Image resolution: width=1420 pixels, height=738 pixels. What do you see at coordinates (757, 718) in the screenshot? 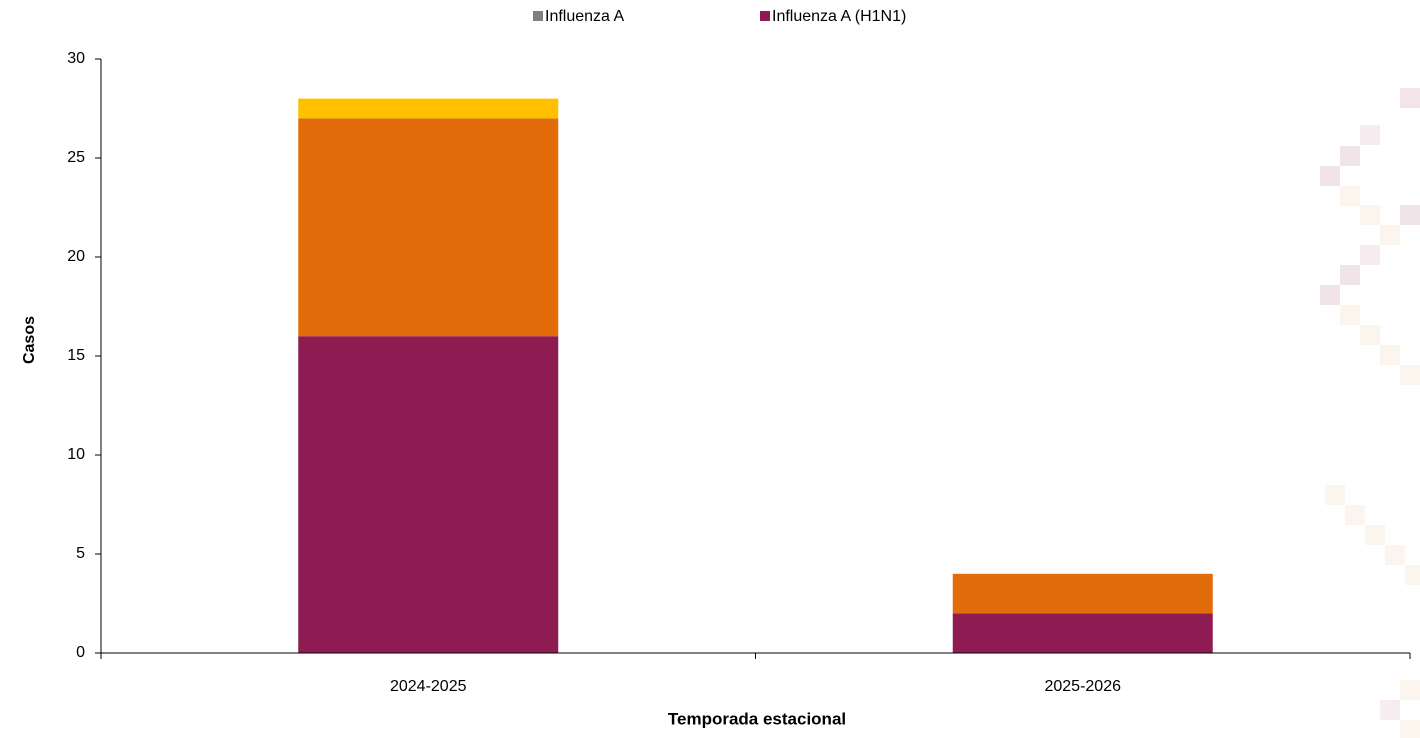
I see `x-axis-title: Temporada estacional` at bounding box center [757, 718].